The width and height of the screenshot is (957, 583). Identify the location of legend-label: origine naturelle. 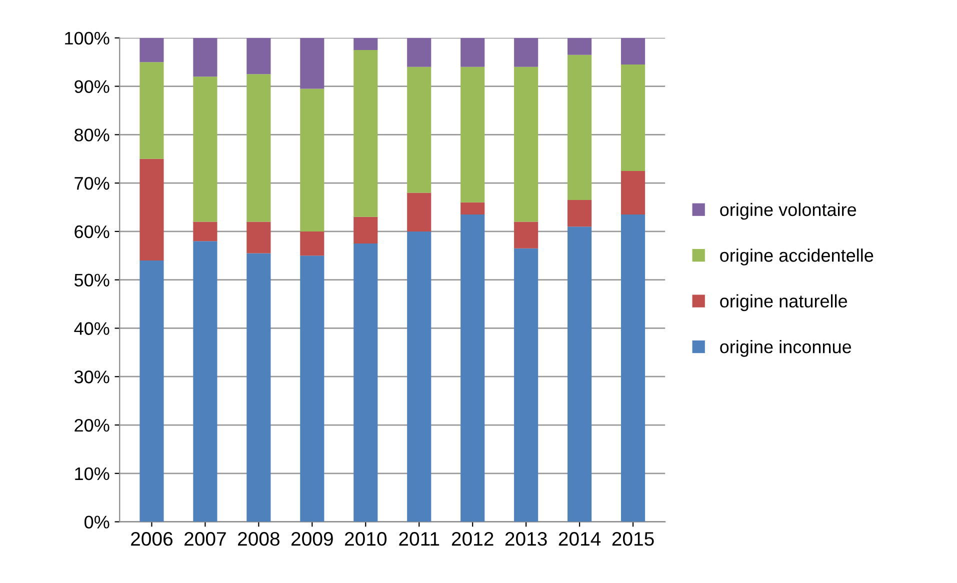
(784, 303).